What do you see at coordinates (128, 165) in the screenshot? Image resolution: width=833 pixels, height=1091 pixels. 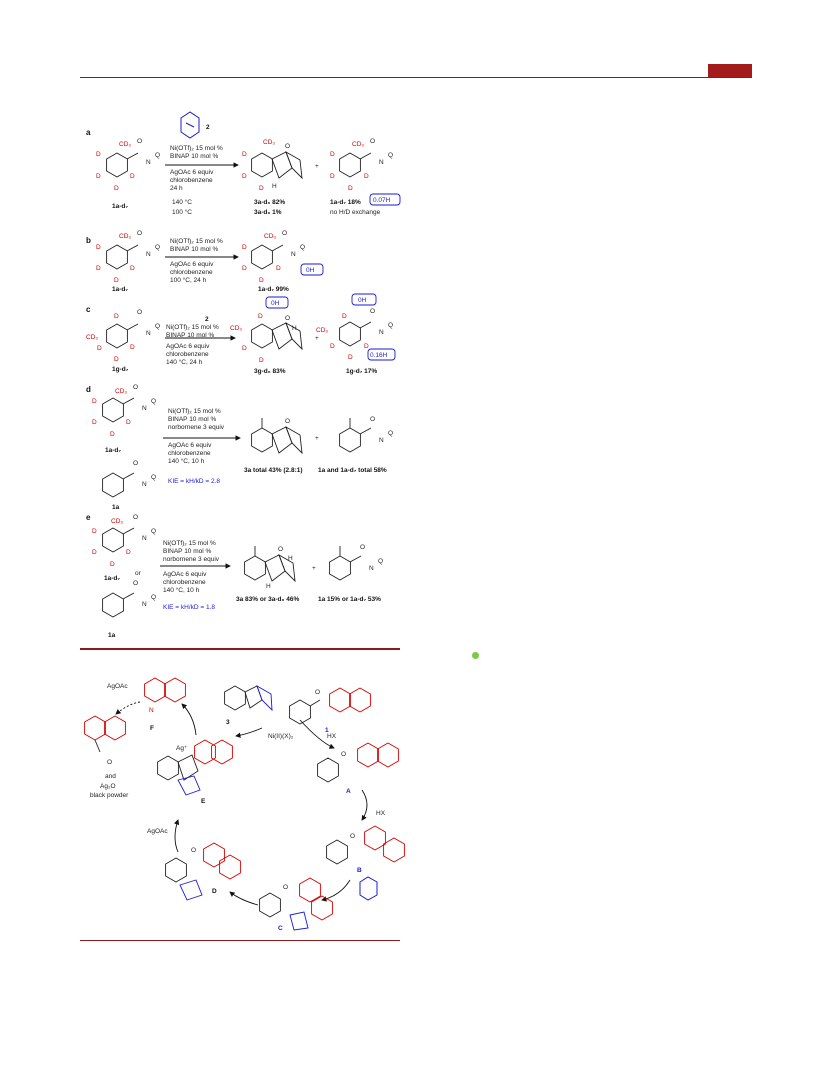 I see `substrate-1a-d7-a: CD₃ D D D D O N Q` at bounding box center [128, 165].